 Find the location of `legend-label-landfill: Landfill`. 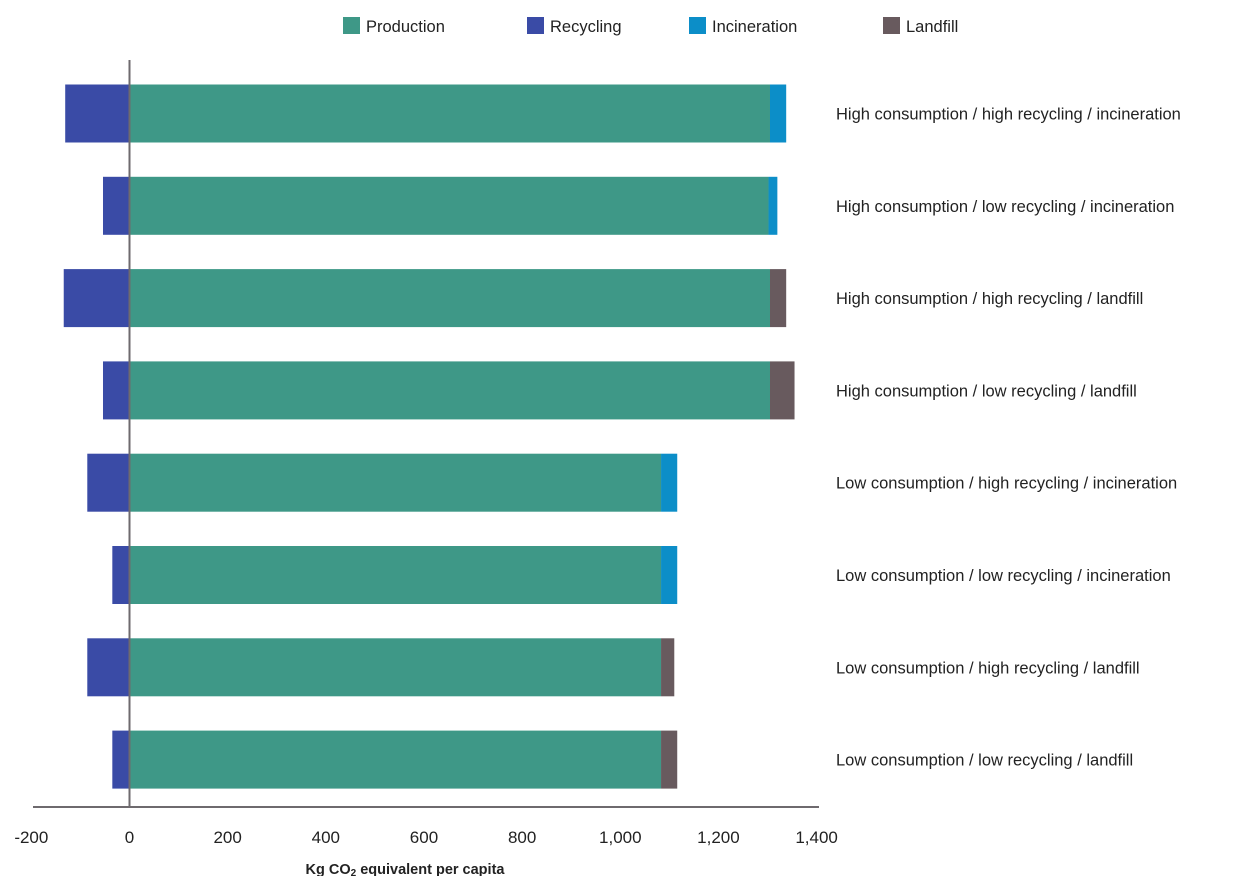

legend-label-landfill: Landfill is located at coordinates (932, 27).